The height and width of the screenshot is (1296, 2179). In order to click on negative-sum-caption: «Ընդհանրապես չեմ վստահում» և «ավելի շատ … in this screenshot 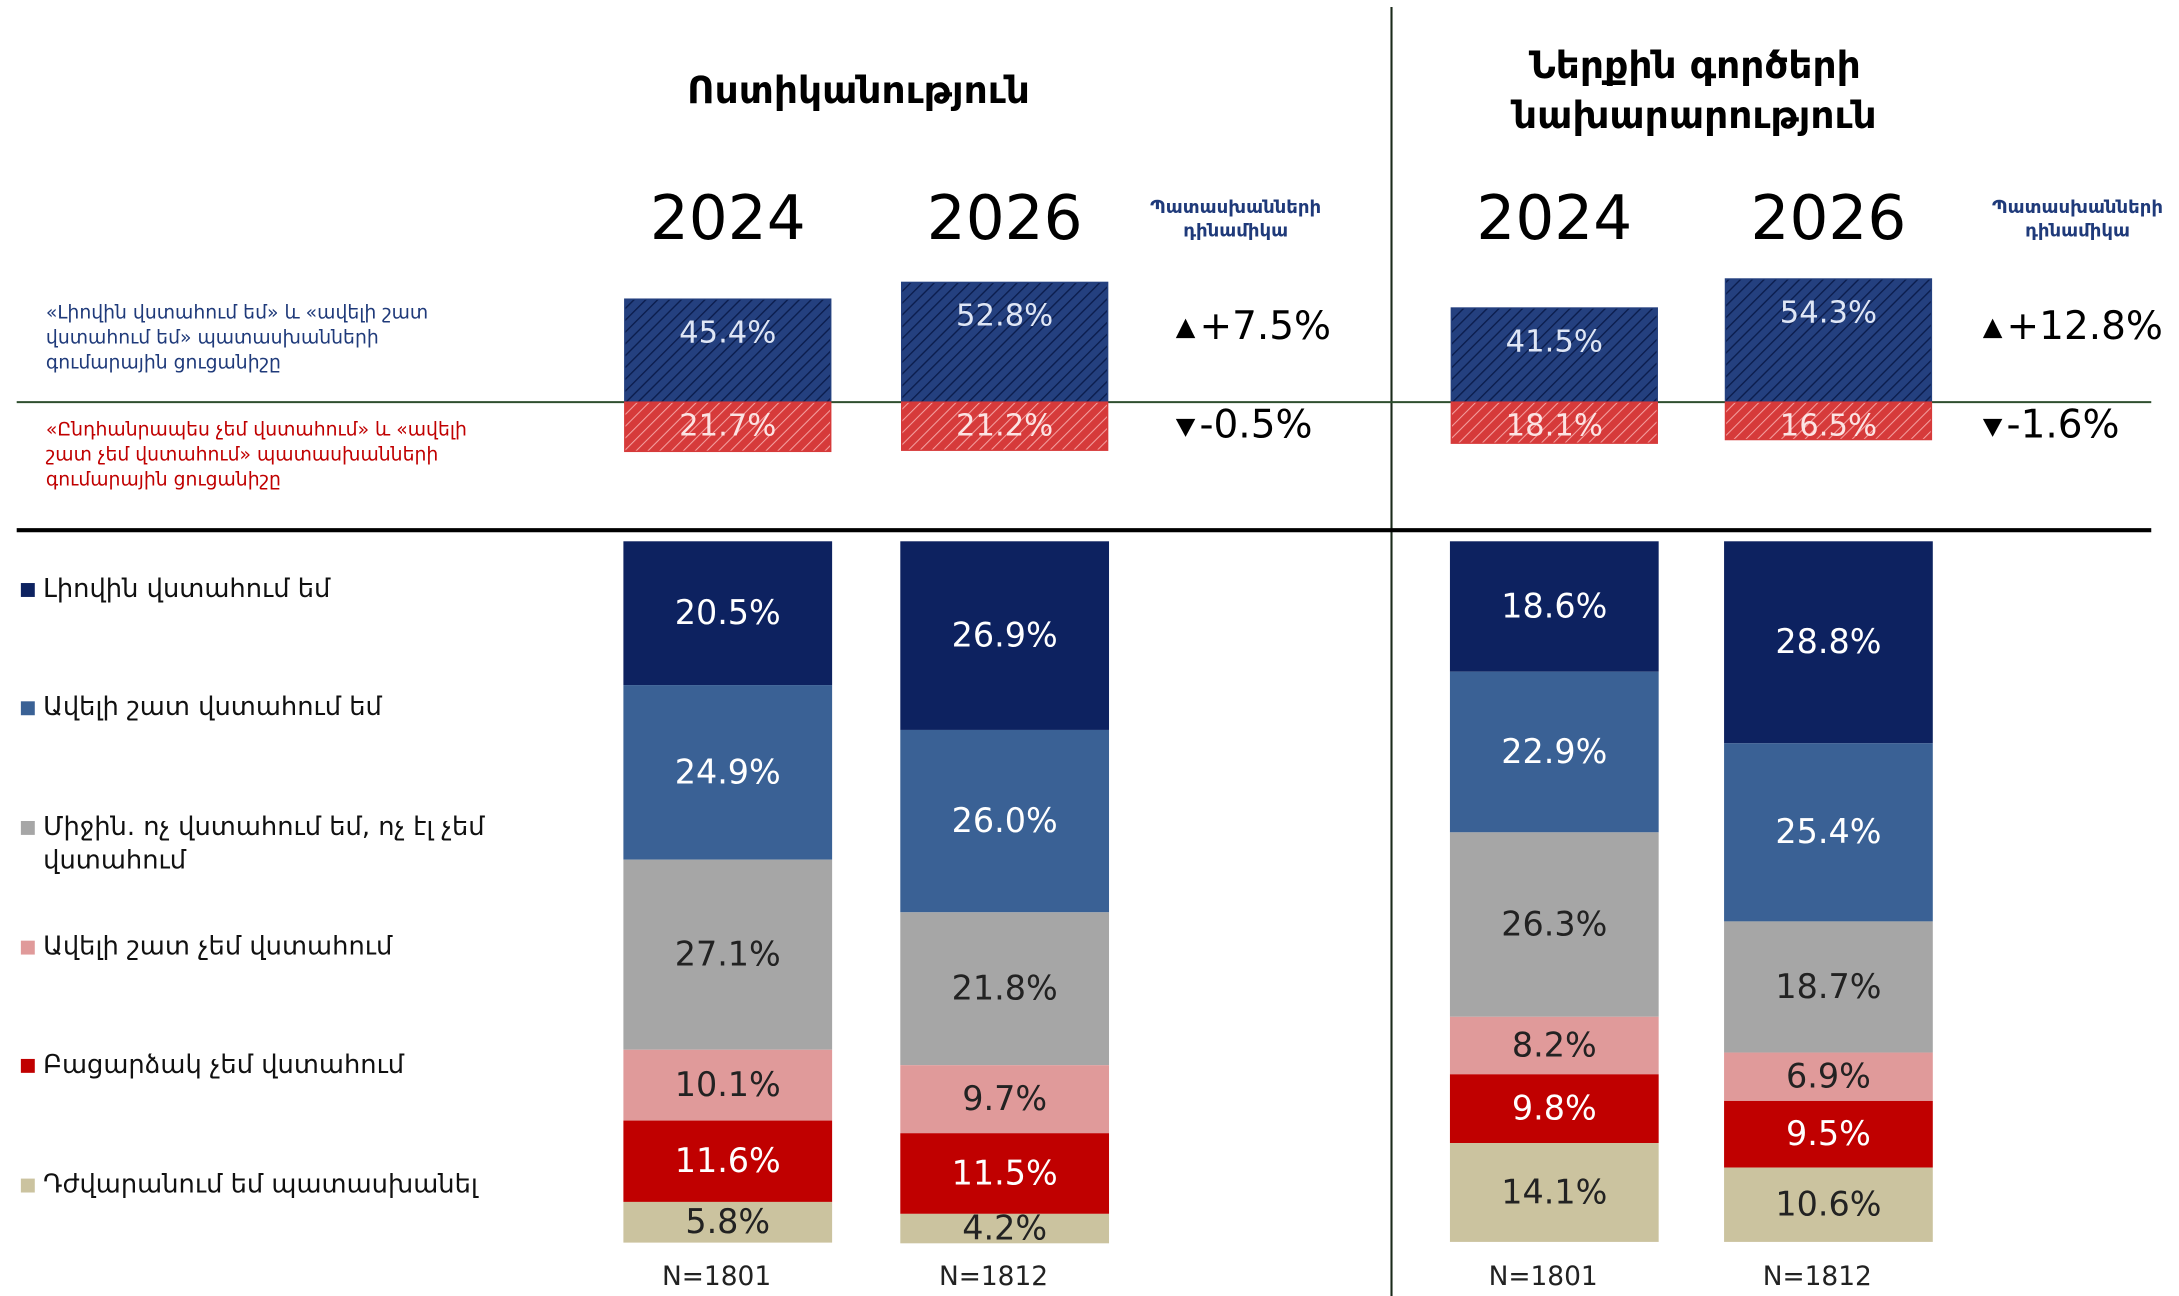, I will do `click(256, 455)`.